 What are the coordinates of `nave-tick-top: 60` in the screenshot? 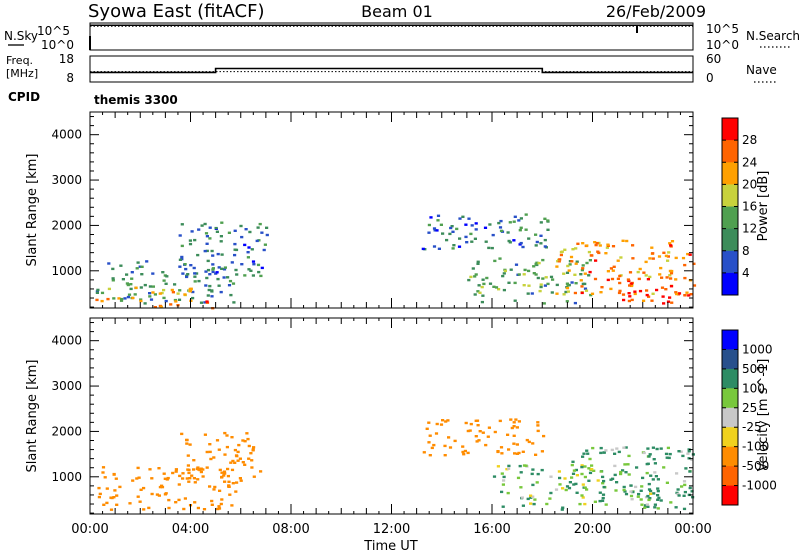 It's located at (713, 59).